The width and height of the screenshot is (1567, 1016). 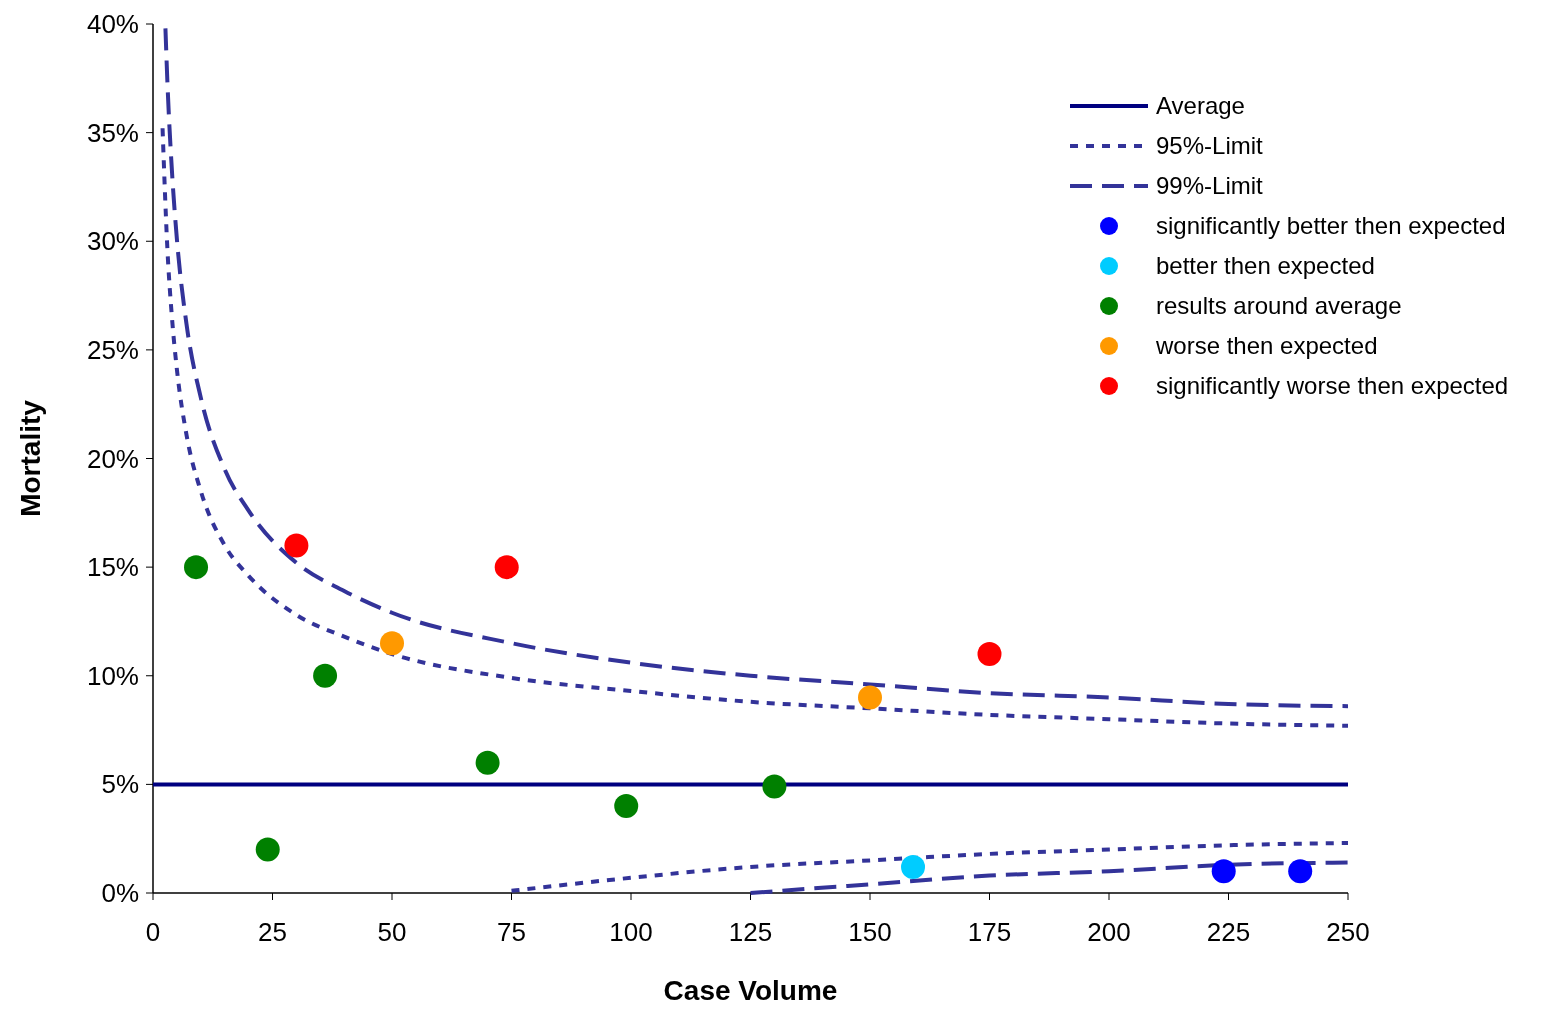 I want to click on x-tick-label: 175, so click(x=989, y=932).